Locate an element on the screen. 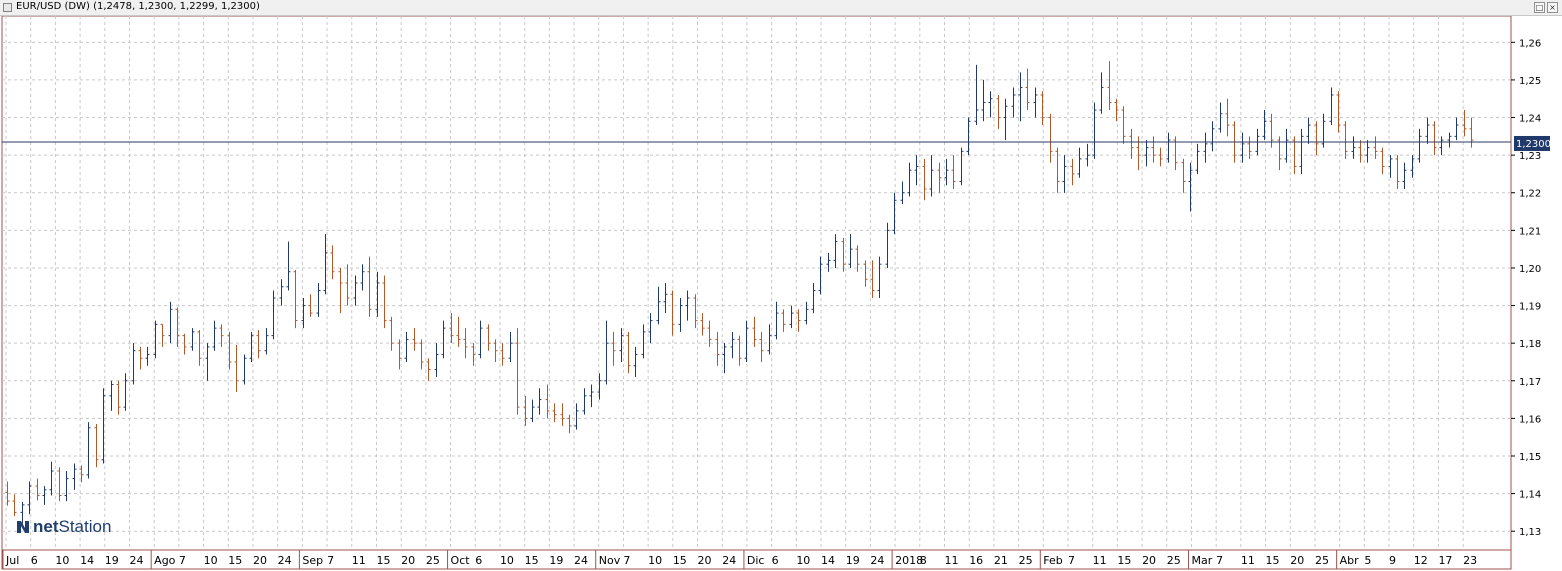 The image size is (1562, 571). x-tick-label: 19 is located at coordinates (112, 560).